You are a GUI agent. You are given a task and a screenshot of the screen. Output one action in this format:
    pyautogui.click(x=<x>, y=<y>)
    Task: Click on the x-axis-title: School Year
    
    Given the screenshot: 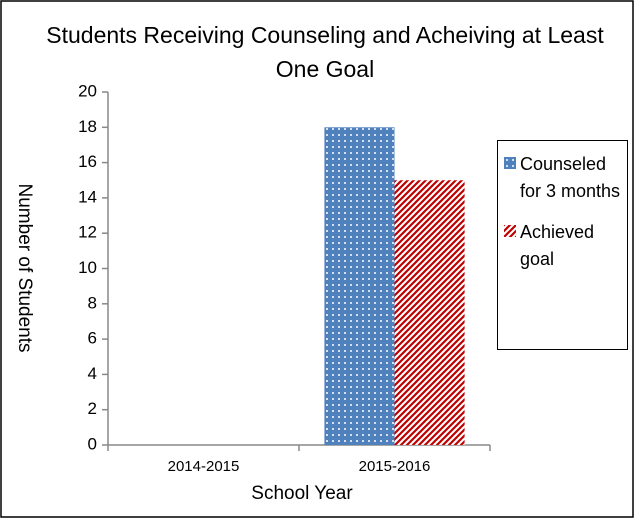 What is the action you would take?
    pyautogui.click(x=302, y=493)
    